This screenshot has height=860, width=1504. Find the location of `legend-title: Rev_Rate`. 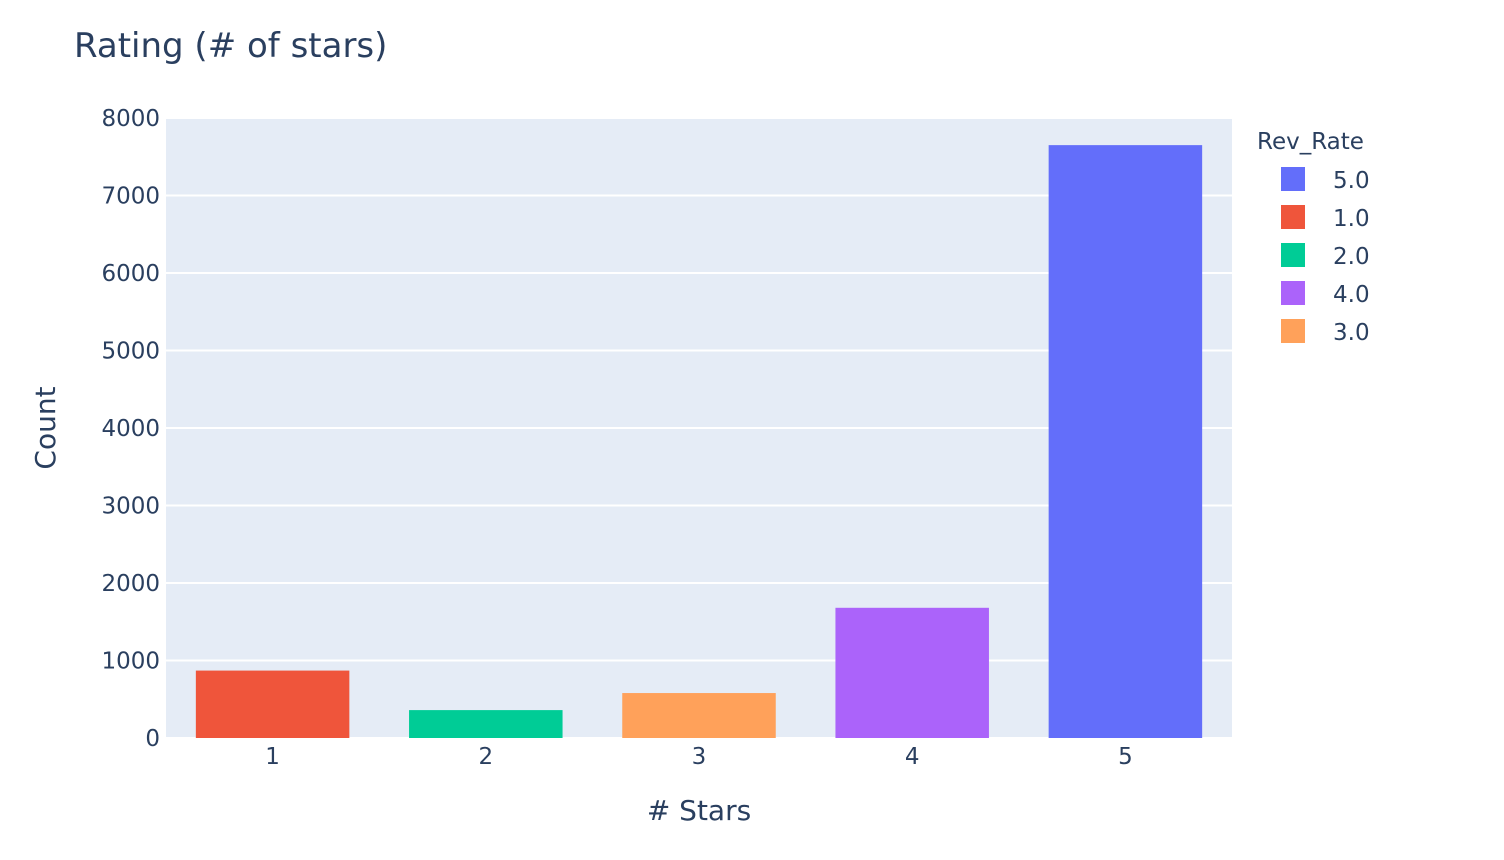

legend-title: Rev_Rate is located at coordinates (1310, 142).